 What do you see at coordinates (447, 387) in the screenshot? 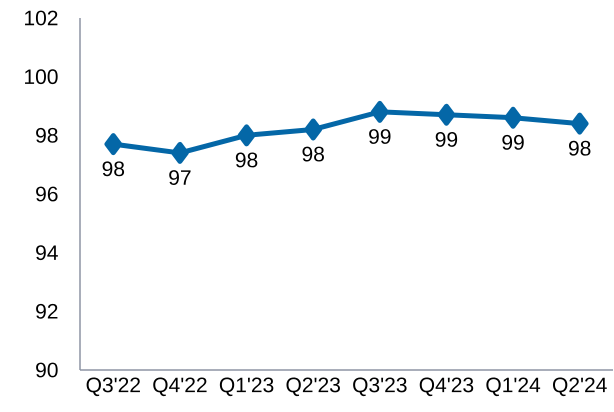
I see `x-tick-label: Q4'23` at bounding box center [447, 387].